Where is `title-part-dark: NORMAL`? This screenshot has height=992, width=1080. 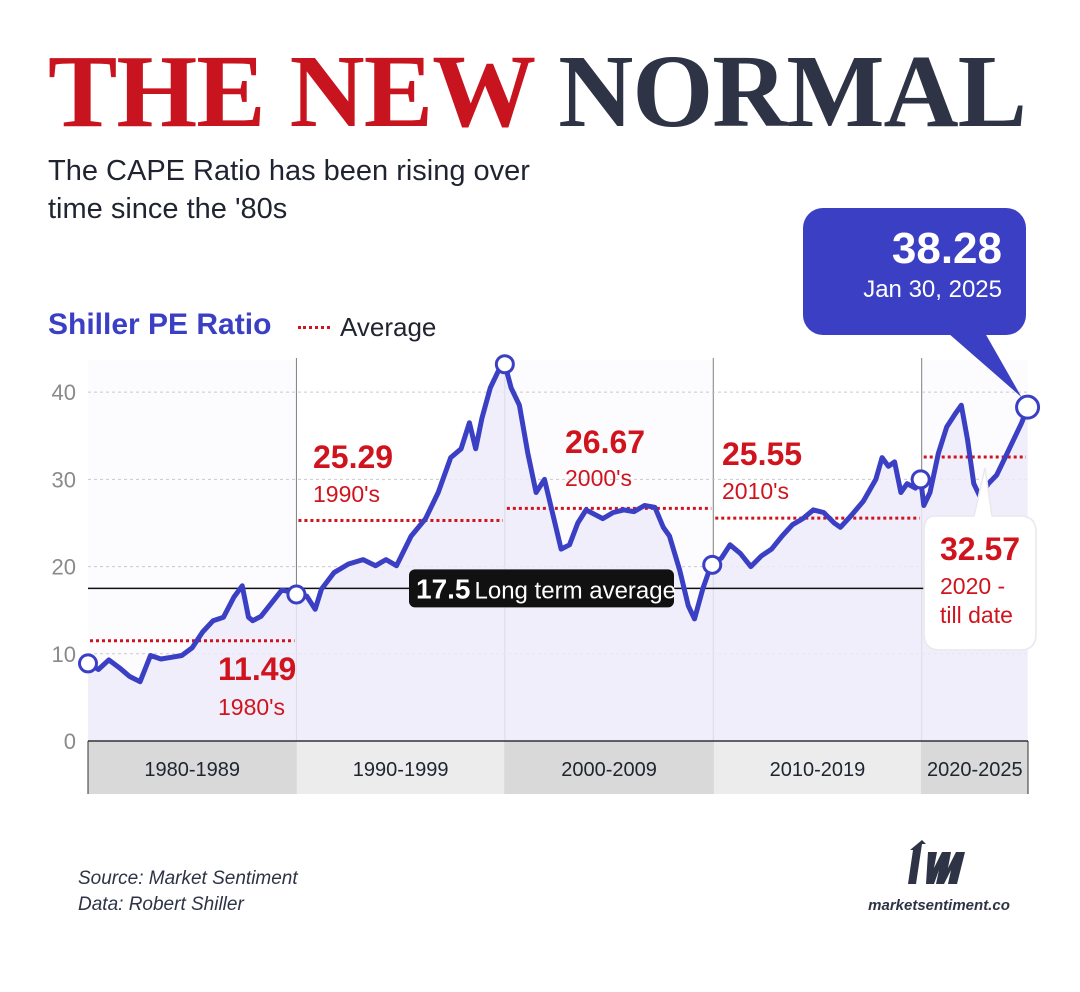 title-part-dark: NORMAL is located at coordinates (792, 91).